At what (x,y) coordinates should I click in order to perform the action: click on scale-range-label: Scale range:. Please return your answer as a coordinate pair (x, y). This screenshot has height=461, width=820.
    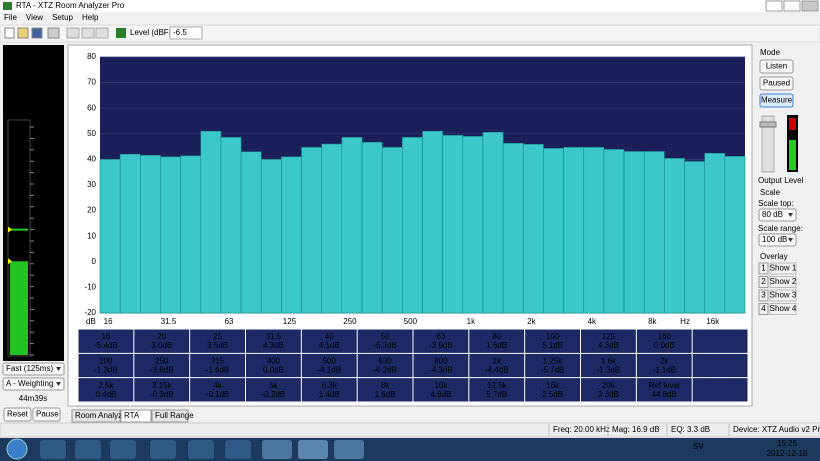
    Looking at the image, I should click on (780, 228).